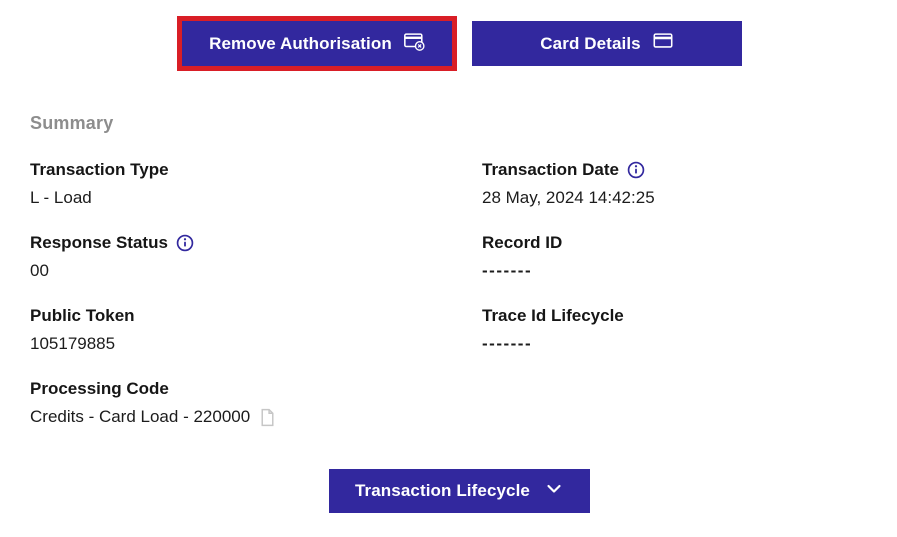 The height and width of the screenshot is (537, 897). I want to click on summary-heading: Summary, so click(72, 123).